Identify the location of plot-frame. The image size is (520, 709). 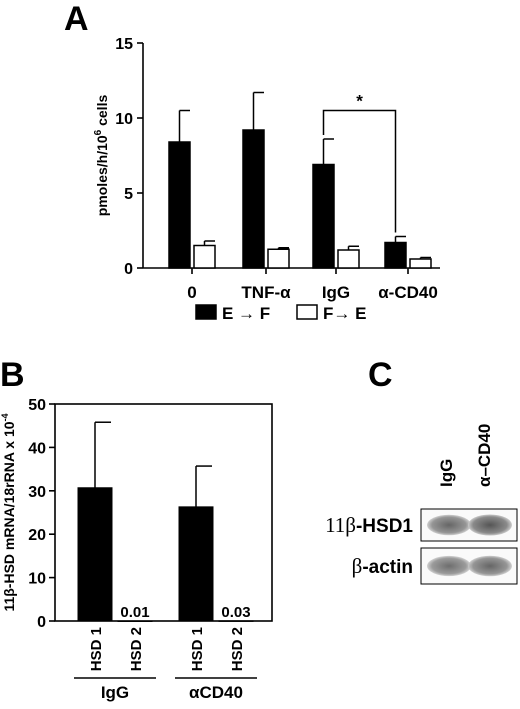
(163, 512).